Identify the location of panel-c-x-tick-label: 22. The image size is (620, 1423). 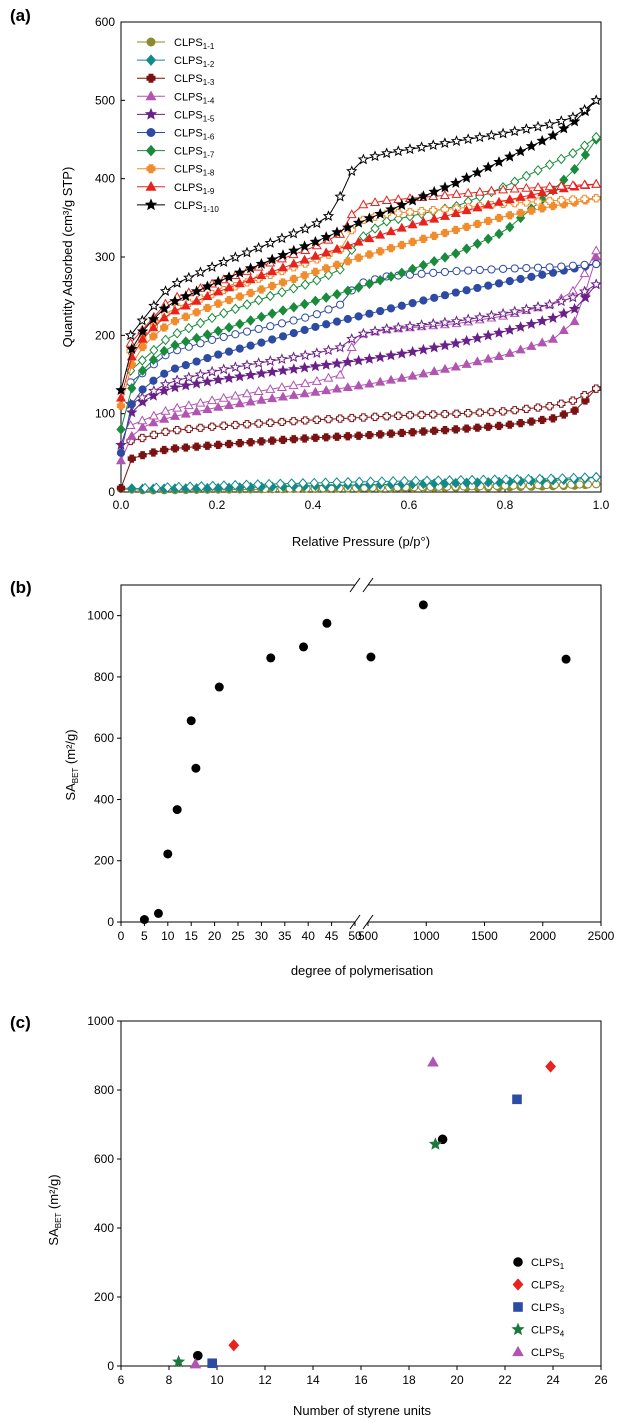
(505, 1380).